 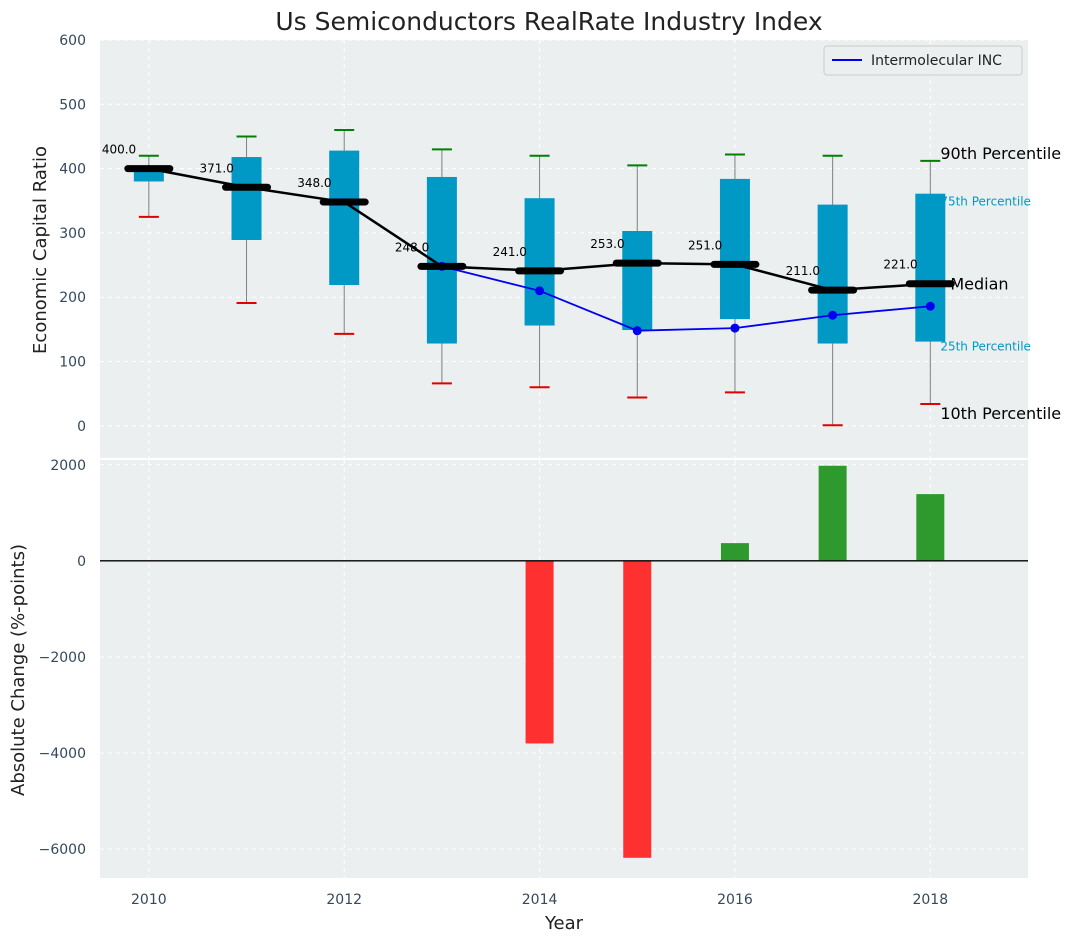 I want to click on top-y-tick-label: 100, so click(x=72, y=363).